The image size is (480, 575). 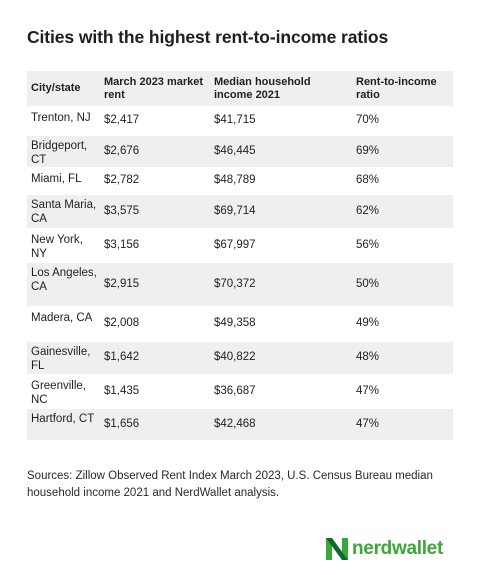 I want to click on cell-city: Miami, FL, so click(x=63, y=181).